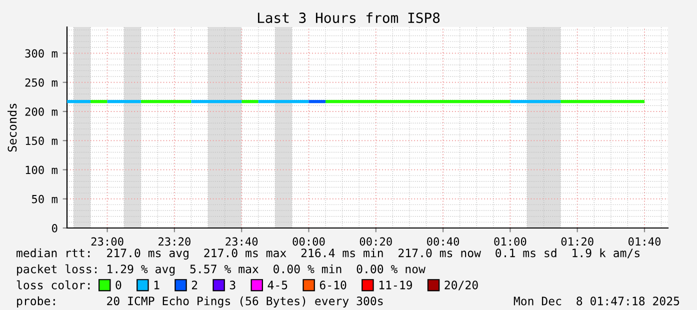  What do you see at coordinates (577, 241) in the screenshot?
I see `x-tick-label: 01:20` at bounding box center [577, 241].